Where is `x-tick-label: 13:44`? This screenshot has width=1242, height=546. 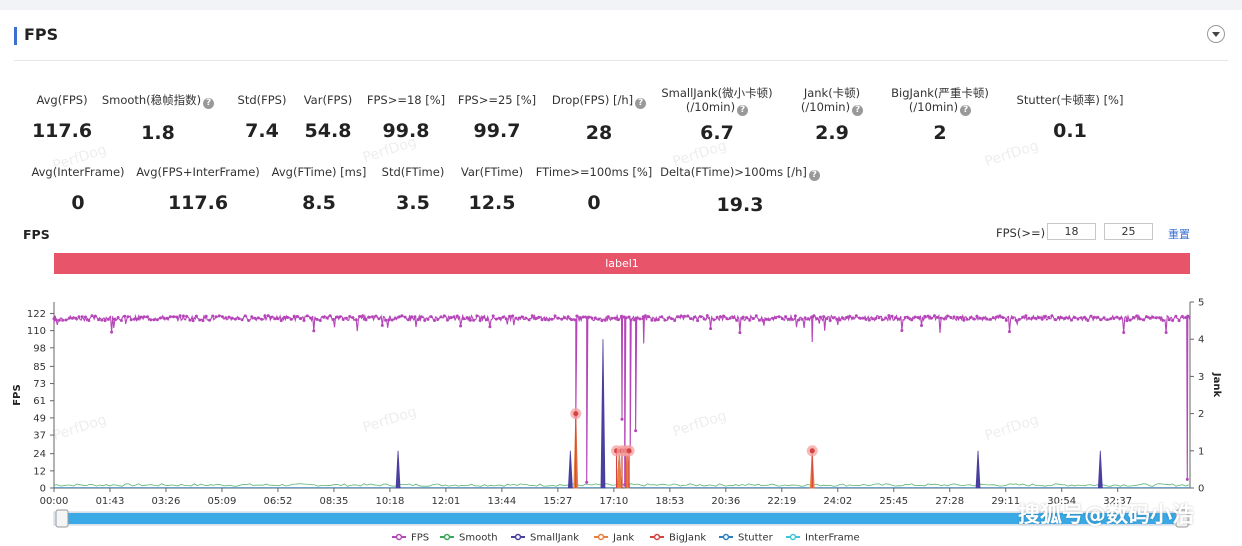 x-tick-label: 13:44 is located at coordinates (501, 501).